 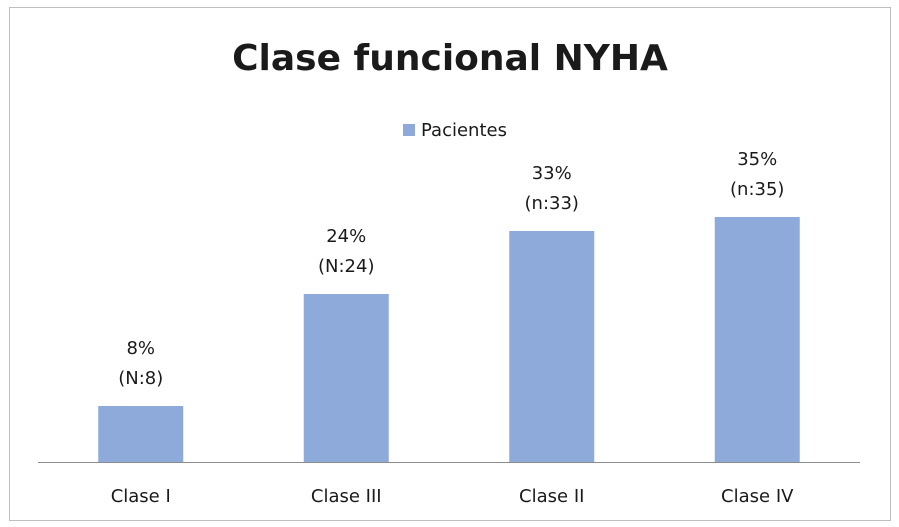 What do you see at coordinates (551, 496) in the screenshot?
I see `x-tick-label: Clase II` at bounding box center [551, 496].